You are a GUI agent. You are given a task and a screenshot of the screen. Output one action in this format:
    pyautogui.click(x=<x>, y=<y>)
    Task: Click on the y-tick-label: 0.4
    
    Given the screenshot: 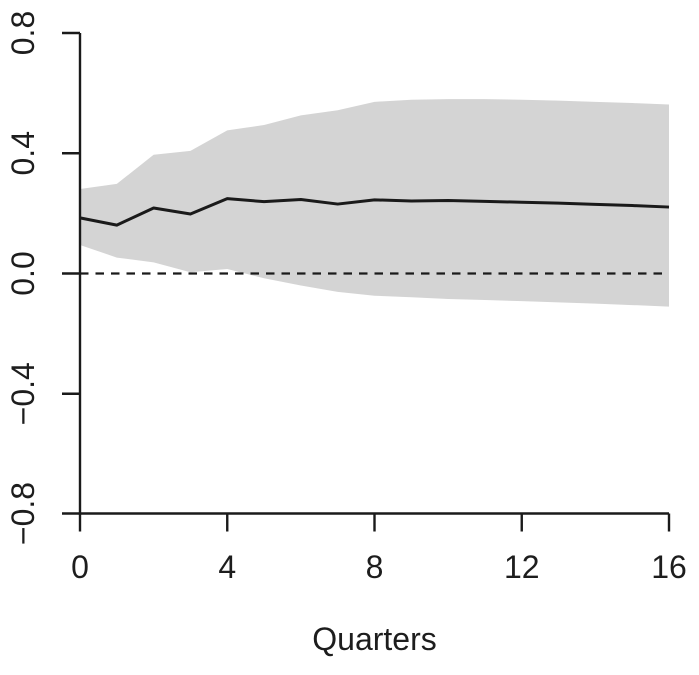 What is the action you would take?
    pyautogui.click(x=23, y=153)
    